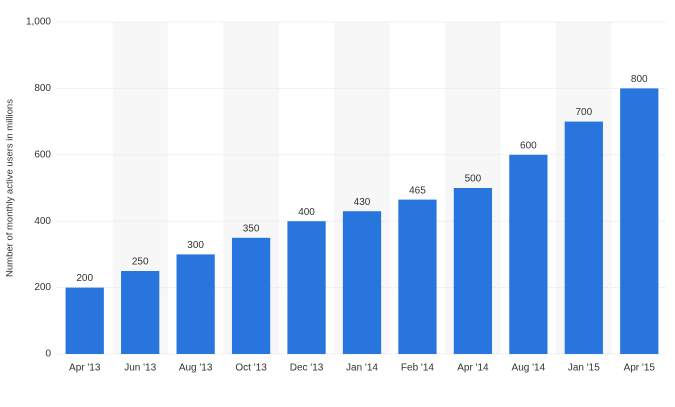 This screenshot has width=675, height=407. Describe the element at coordinates (195, 245) in the screenshot. I see `value-label: 300` at that location.